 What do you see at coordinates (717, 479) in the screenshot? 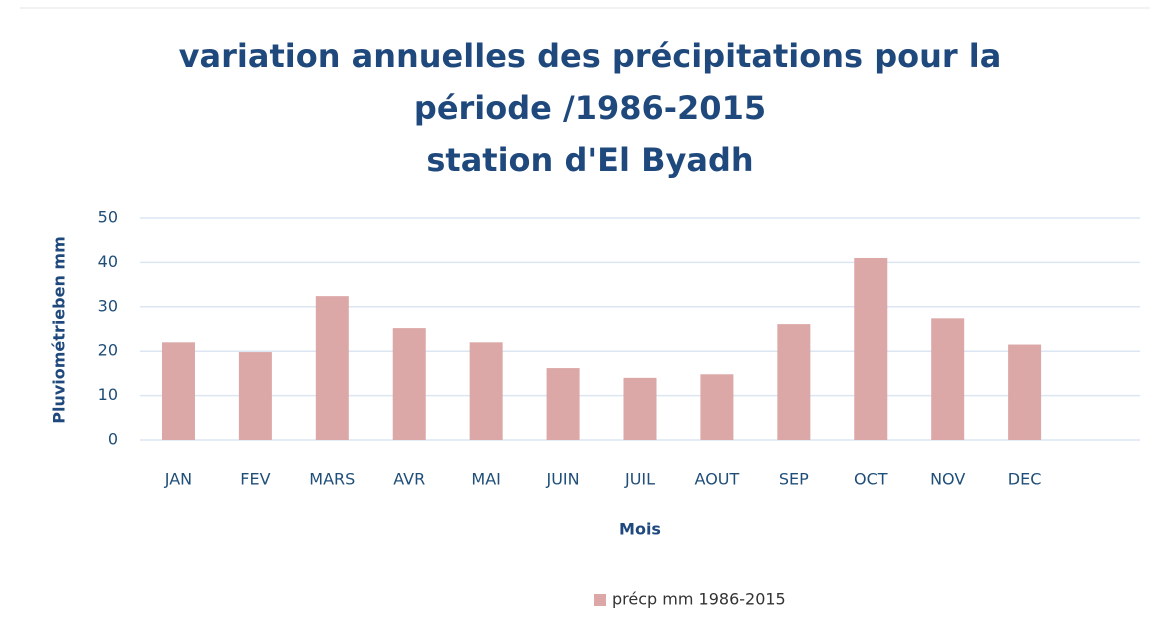
I see `x-tick-label: AOUT` at bounding box center [717, 479].